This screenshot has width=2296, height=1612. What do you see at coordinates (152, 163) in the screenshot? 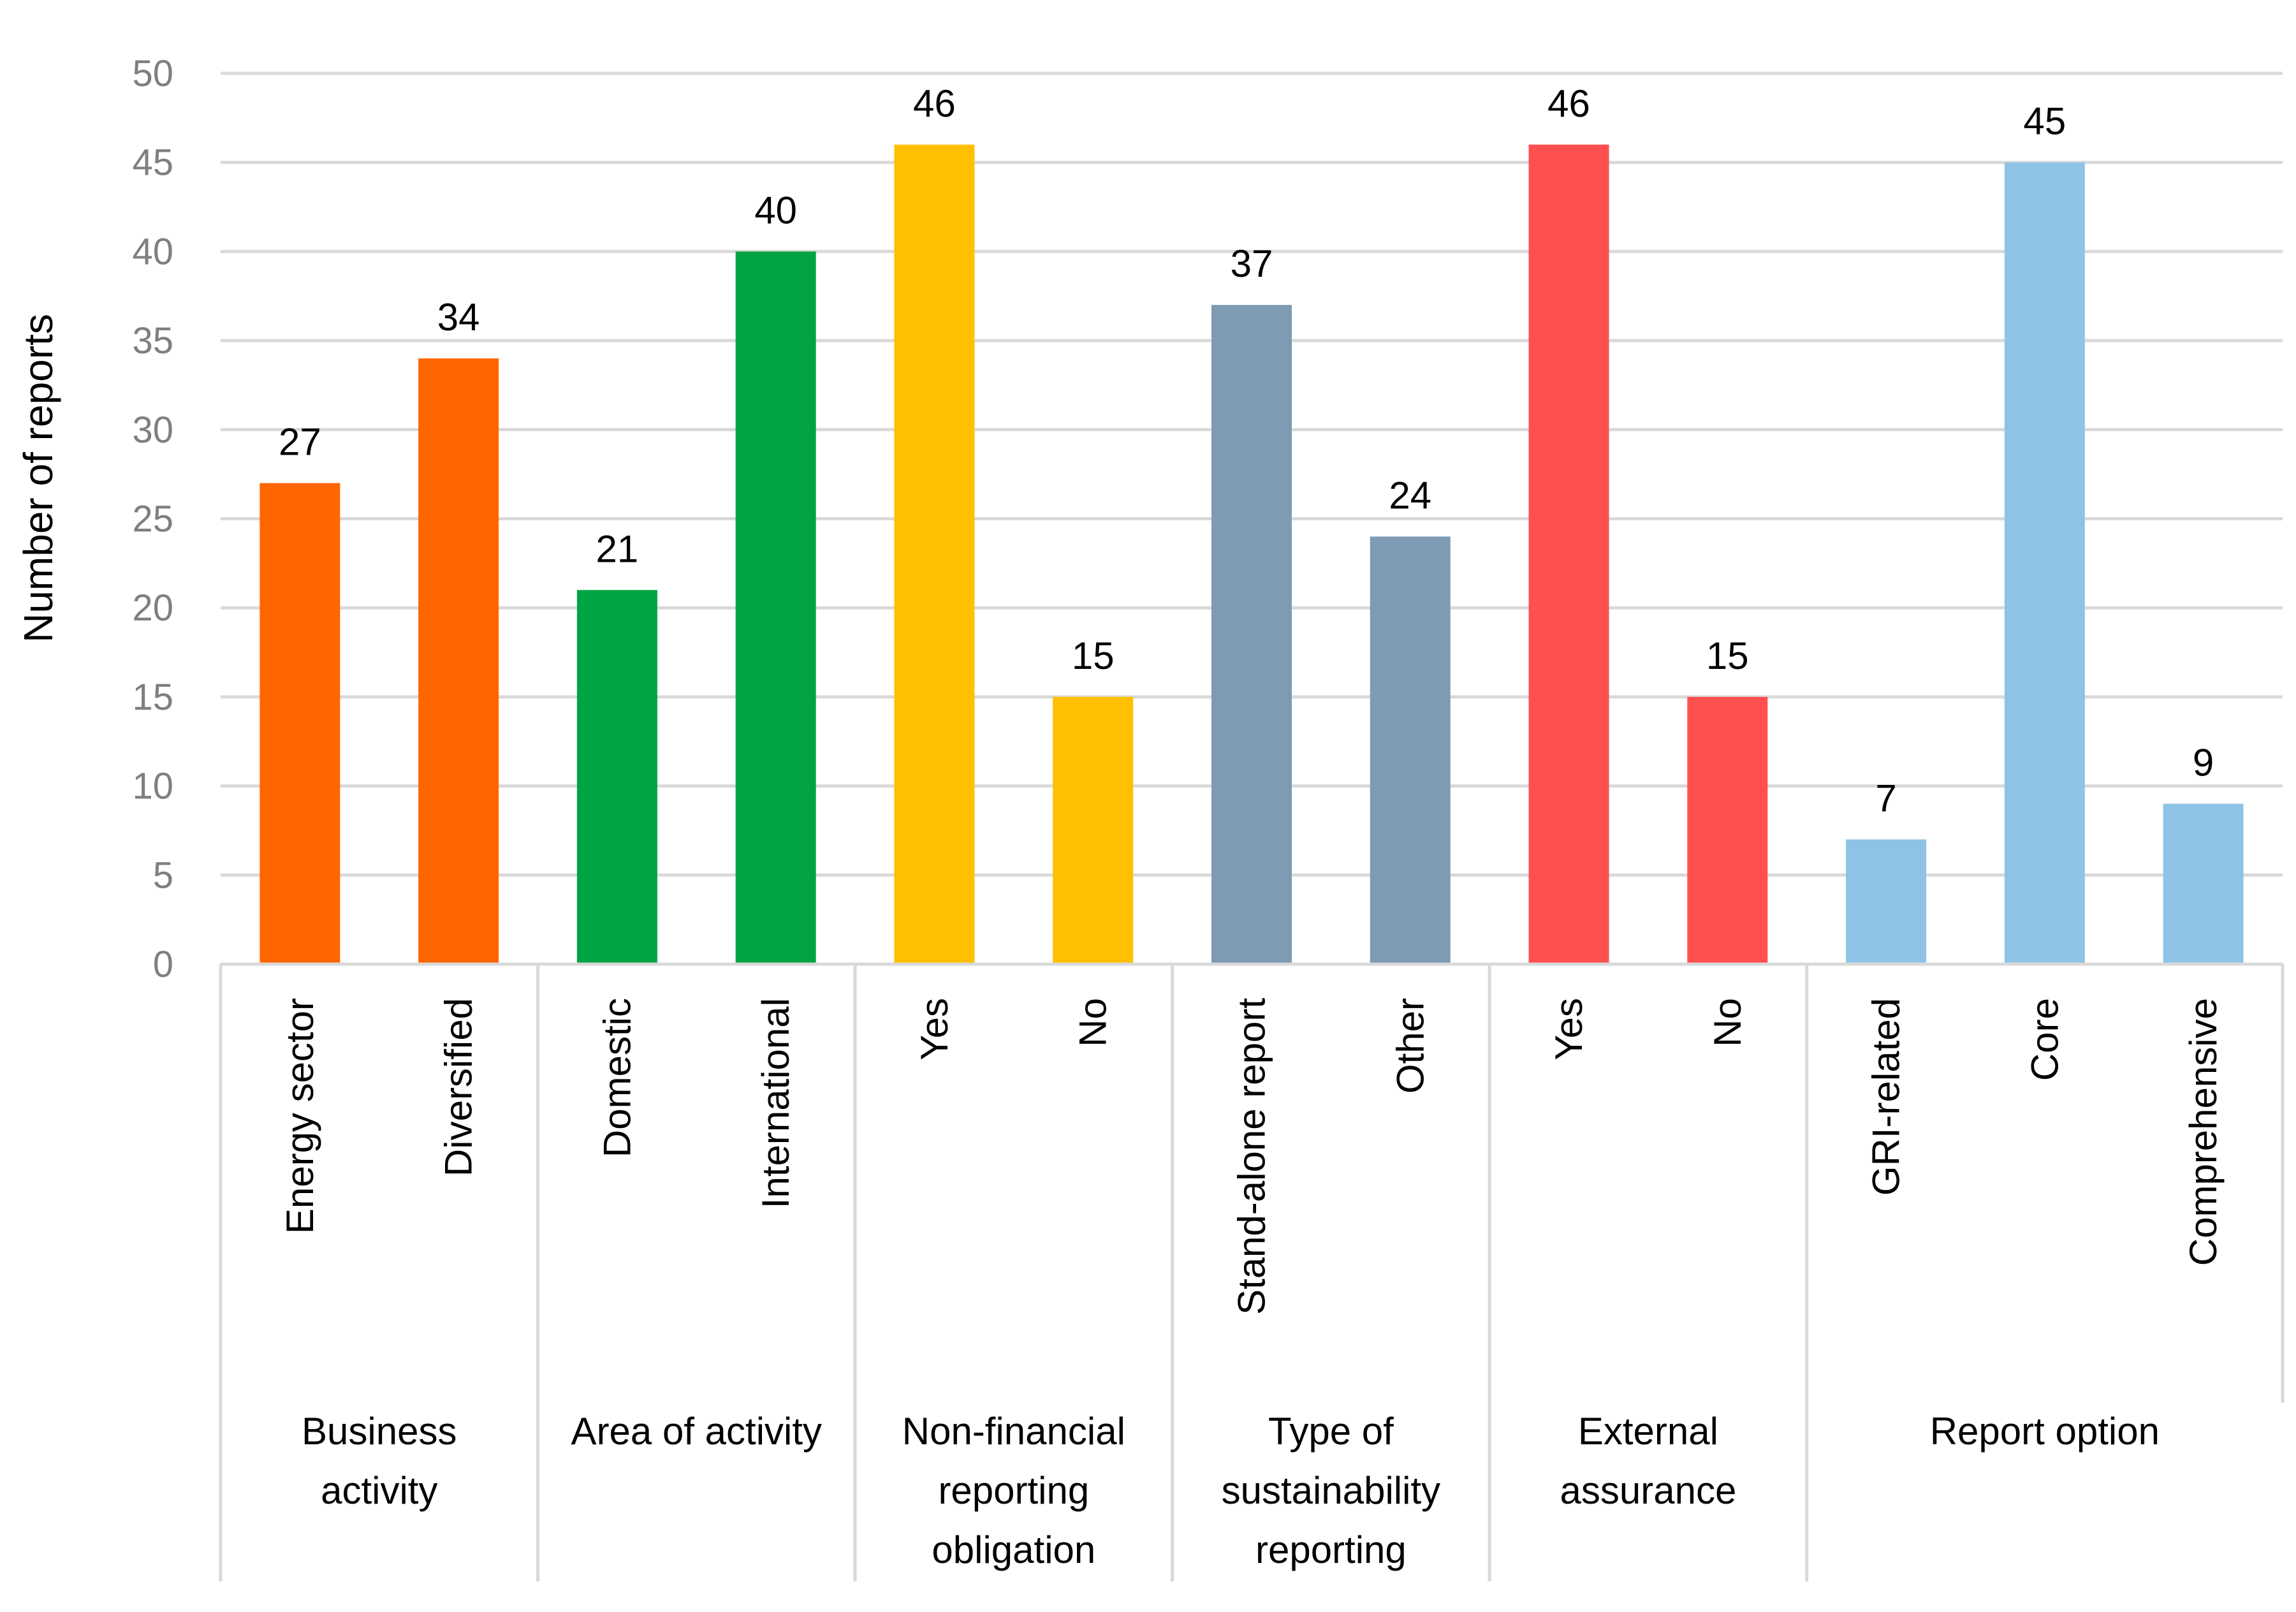
I see `y-tick-label: 45` at bounding box center [152, 163].